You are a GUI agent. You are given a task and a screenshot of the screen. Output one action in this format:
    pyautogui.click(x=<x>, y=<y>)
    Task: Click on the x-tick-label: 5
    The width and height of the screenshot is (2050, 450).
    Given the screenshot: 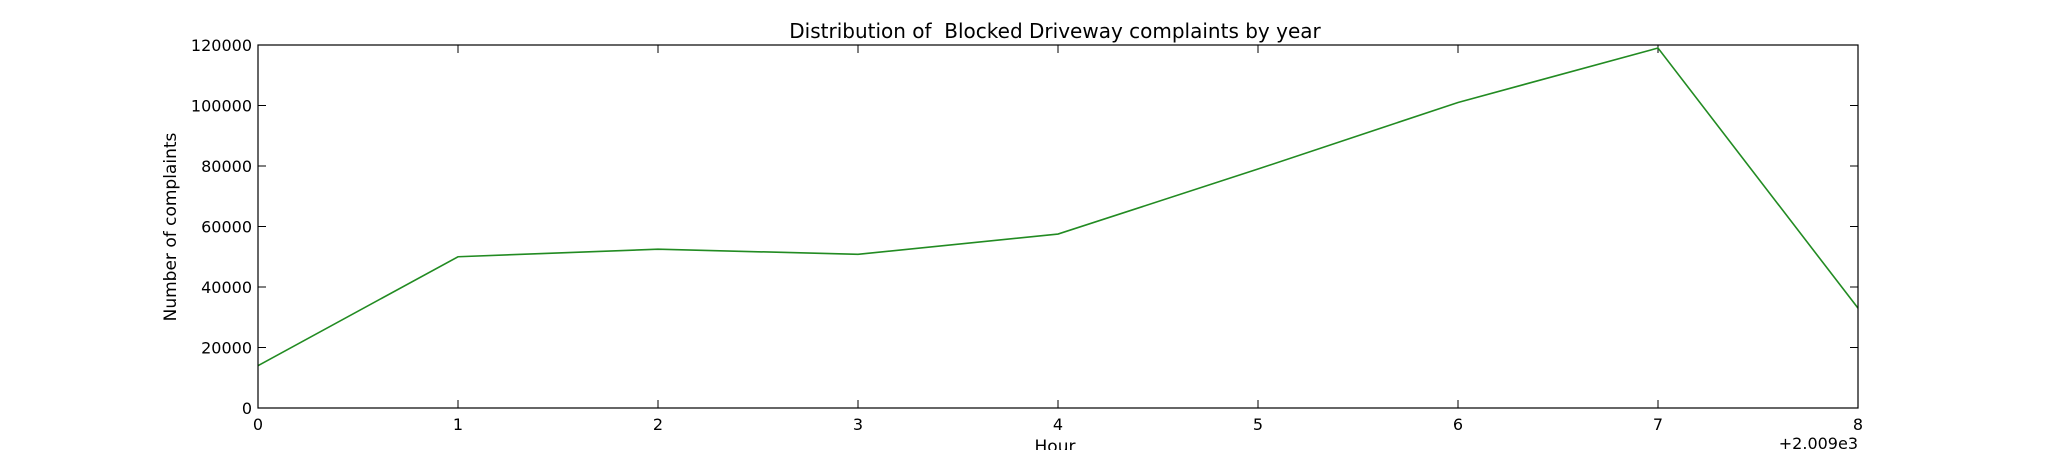 What is the action you would take?
    pyautogui.click(x=1258, y=424)
    